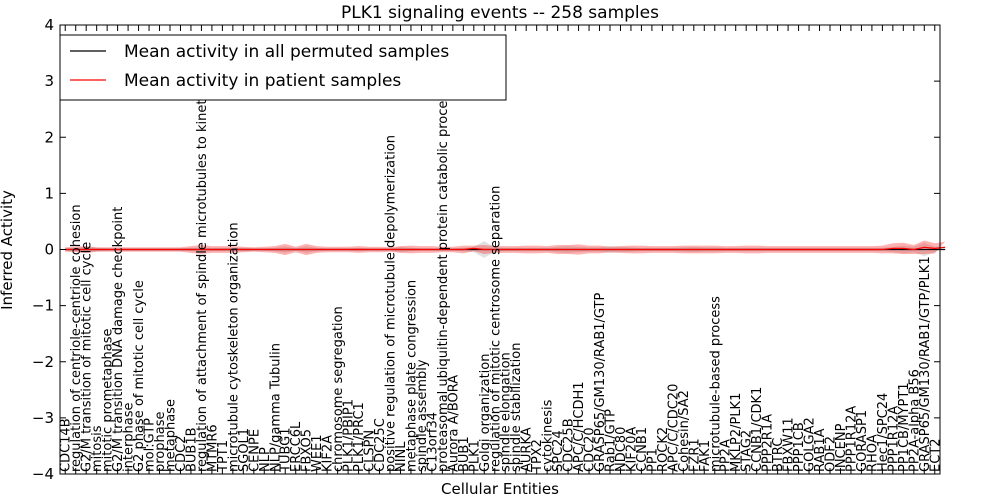  What do you see at coordinates (632, 449) in the screenshot?
I see `category-label: KIF20A` at bounding box center [632, 449].